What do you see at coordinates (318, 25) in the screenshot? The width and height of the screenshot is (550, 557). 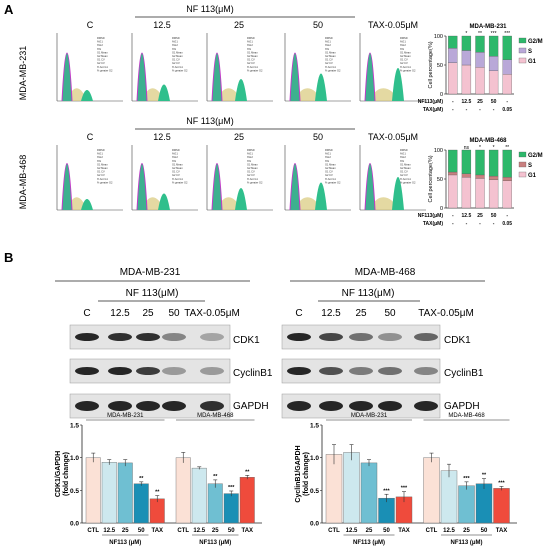 I see `row1-col-50: 50` at bounding box center [318, 25].